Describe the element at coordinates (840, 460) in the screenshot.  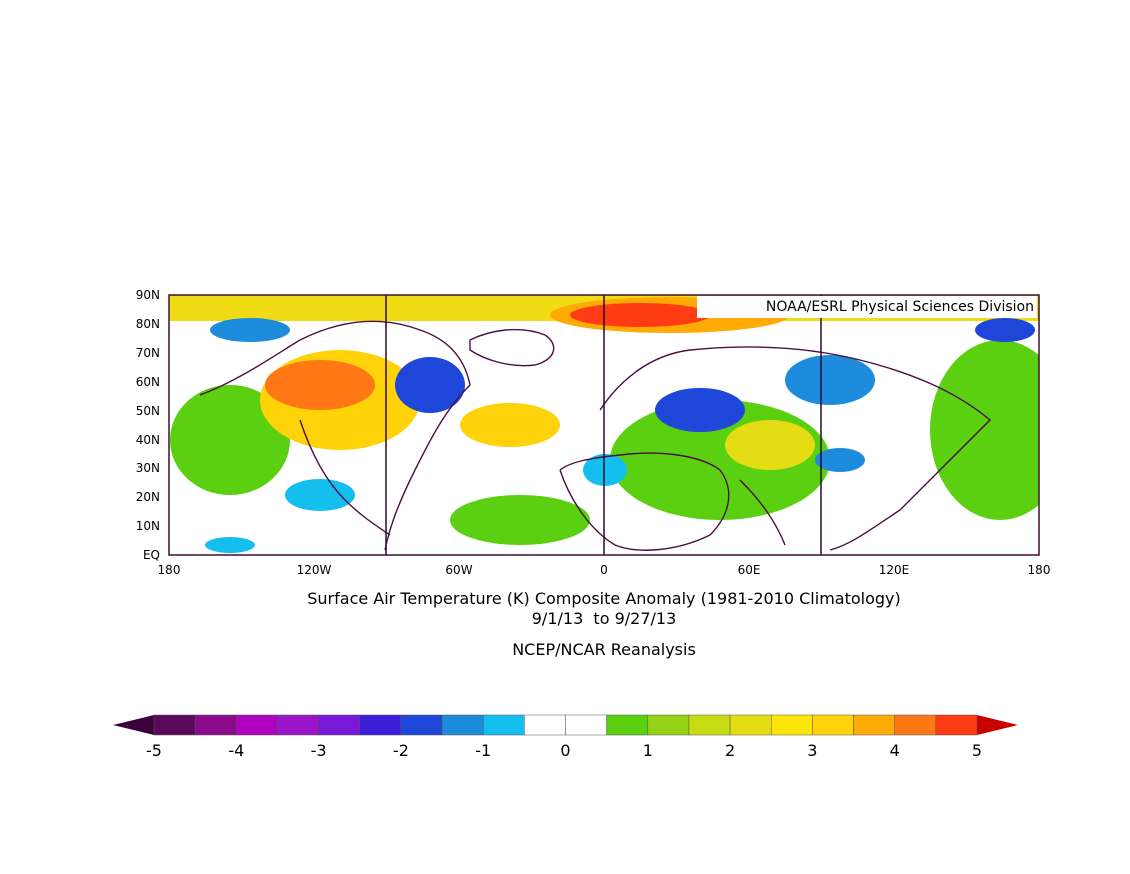
I see `tibet-cold` at that location.